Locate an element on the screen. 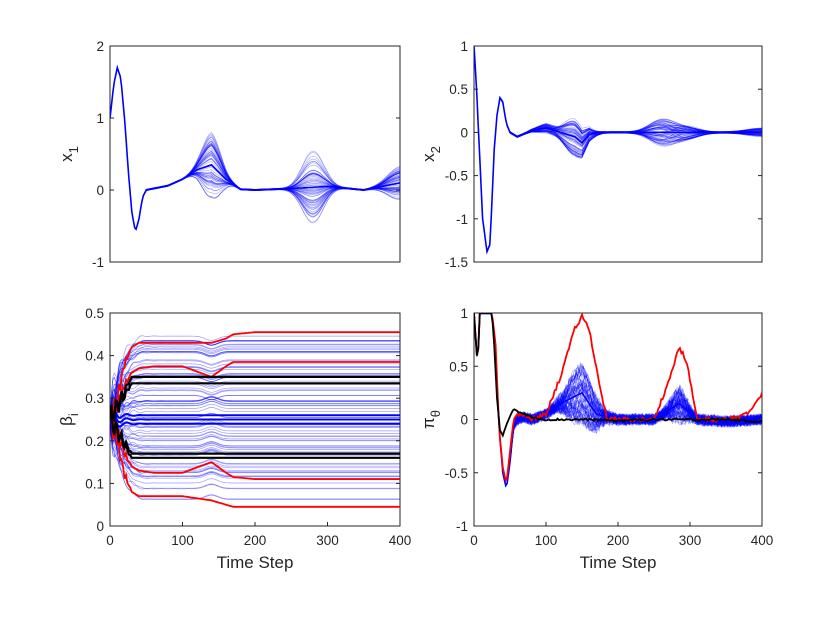 The height and width of the screenshot is (623, 830). x-tick-label: 300 is located at coordinates (327, 540).